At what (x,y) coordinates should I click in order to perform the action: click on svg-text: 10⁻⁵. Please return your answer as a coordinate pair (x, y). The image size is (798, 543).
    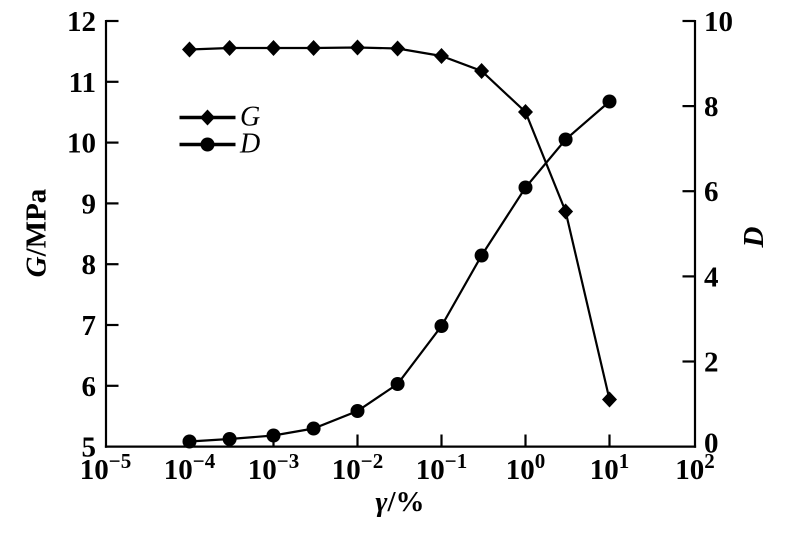
    Looking at the image, I should click on (105, 467).